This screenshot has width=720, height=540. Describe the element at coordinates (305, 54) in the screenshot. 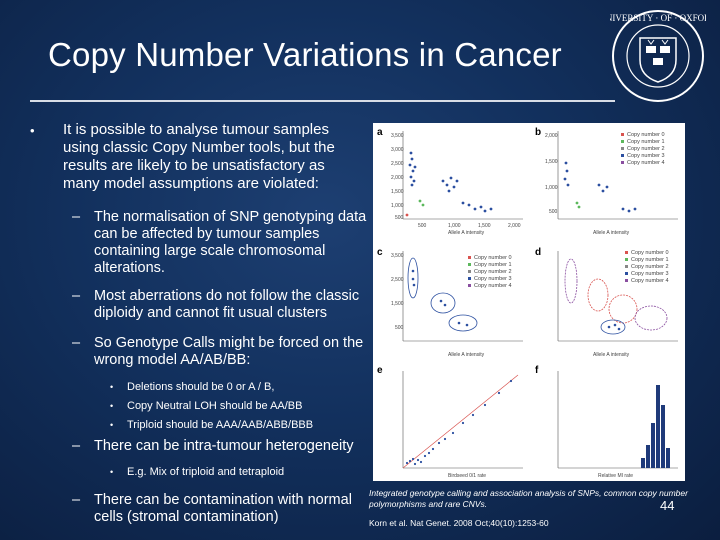

I see `slide-title: Copy Number Variations in Cancer` at that location.